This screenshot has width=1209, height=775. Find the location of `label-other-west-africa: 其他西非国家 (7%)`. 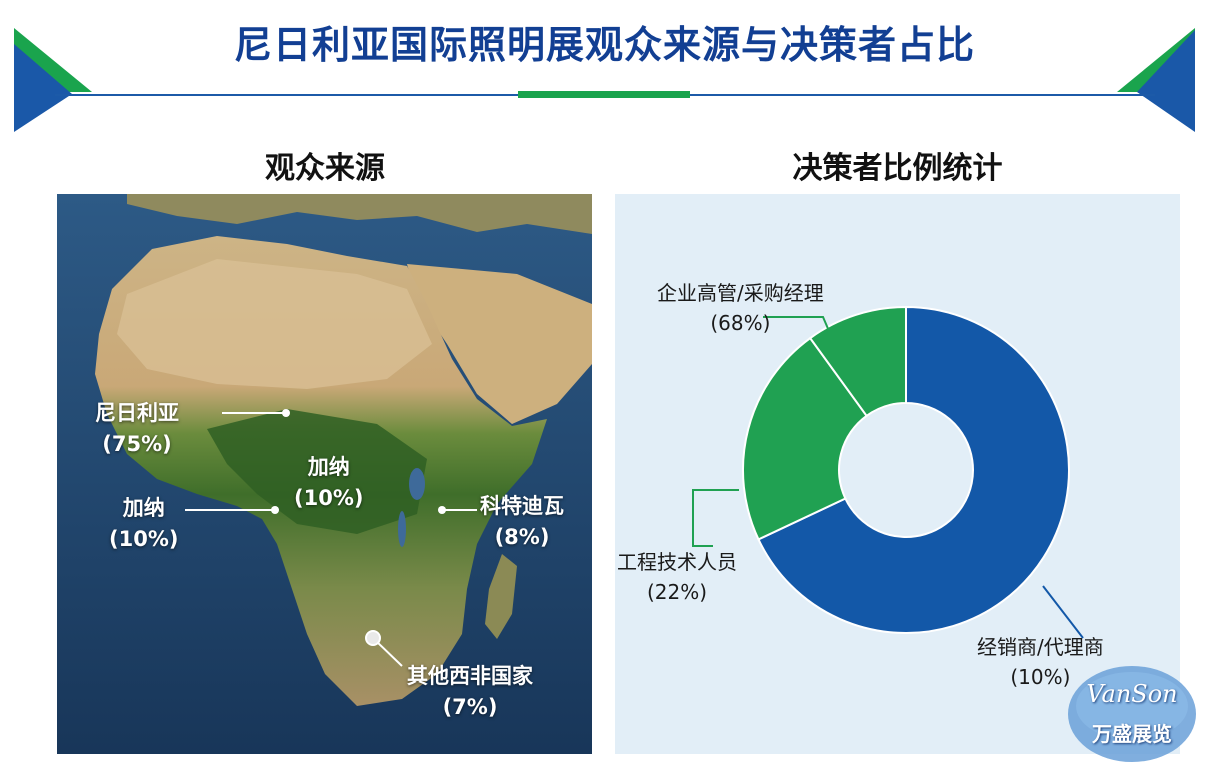

label-other-west-africa: 其他西非国家 (7%) is located at coordinates (470, 692).